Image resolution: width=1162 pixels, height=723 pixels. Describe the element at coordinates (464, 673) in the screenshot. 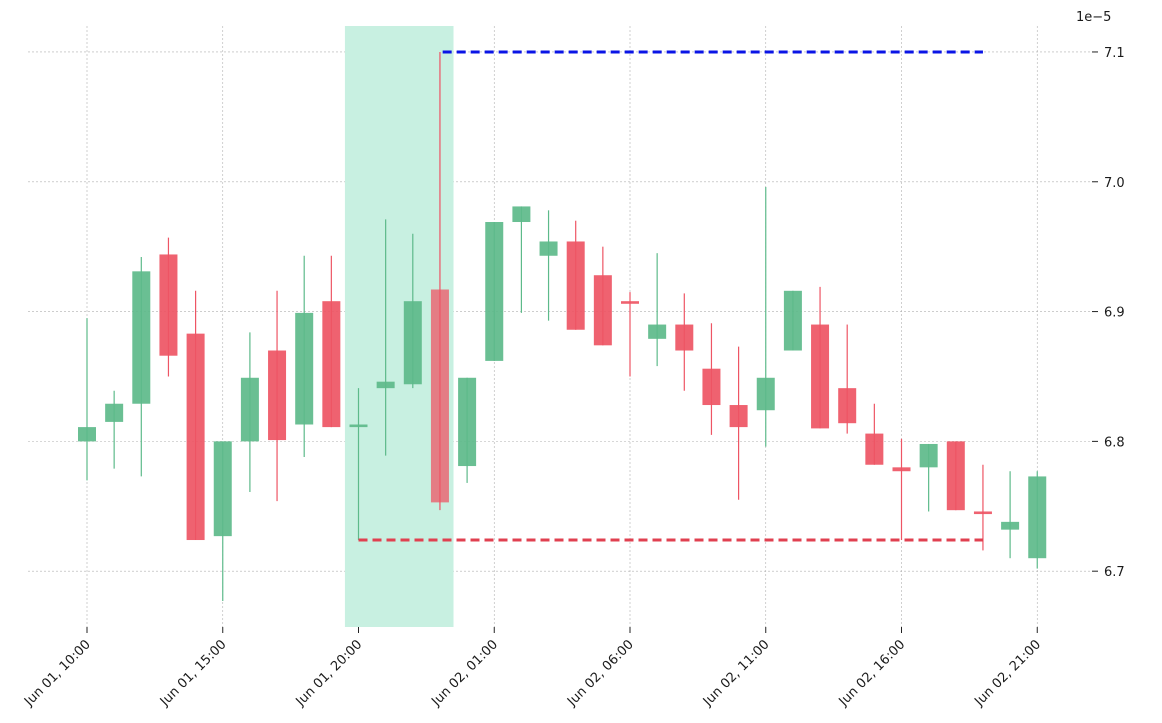

I see `x-tick-label: Jun 02, 01:00` at that location.